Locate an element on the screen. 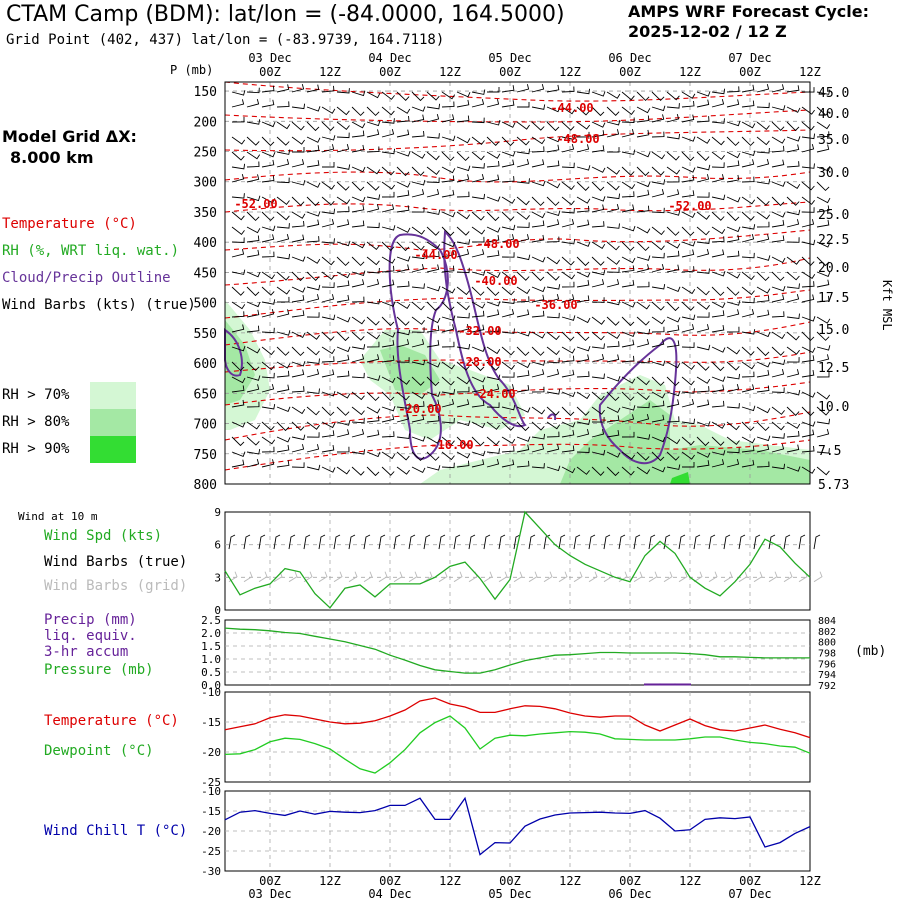  pressure-tick-label: 350 is located at coordinates (205, 213).